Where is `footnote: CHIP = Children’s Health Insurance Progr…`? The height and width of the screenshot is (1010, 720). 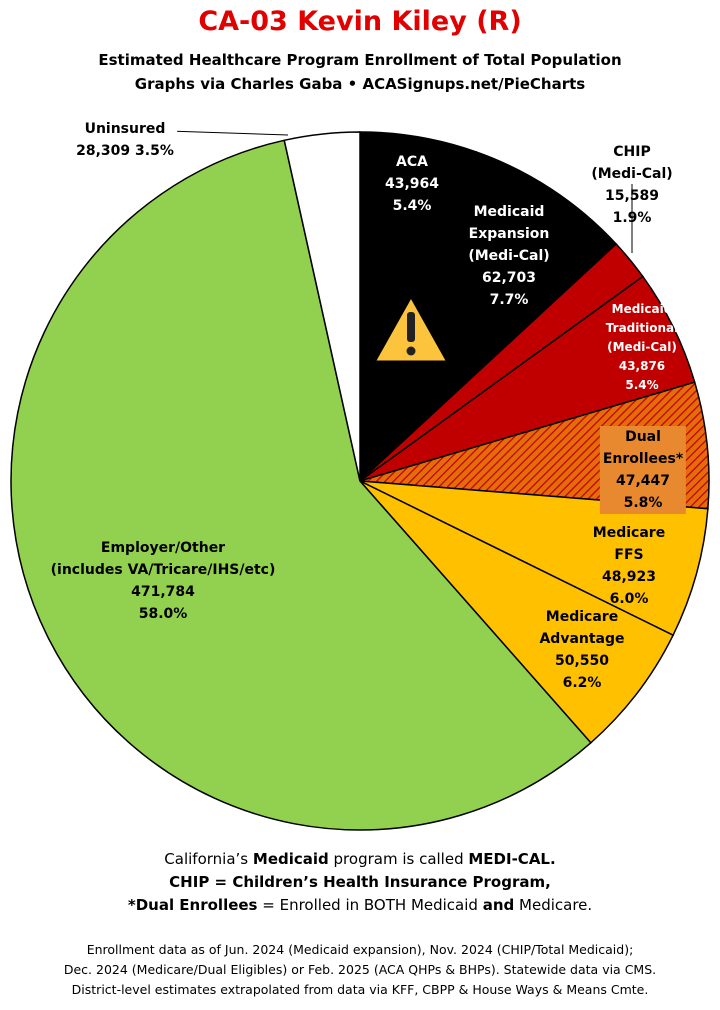
footnote: CHIP = Children’s Health Insurance Progr… is located at coordinates (360, 882).